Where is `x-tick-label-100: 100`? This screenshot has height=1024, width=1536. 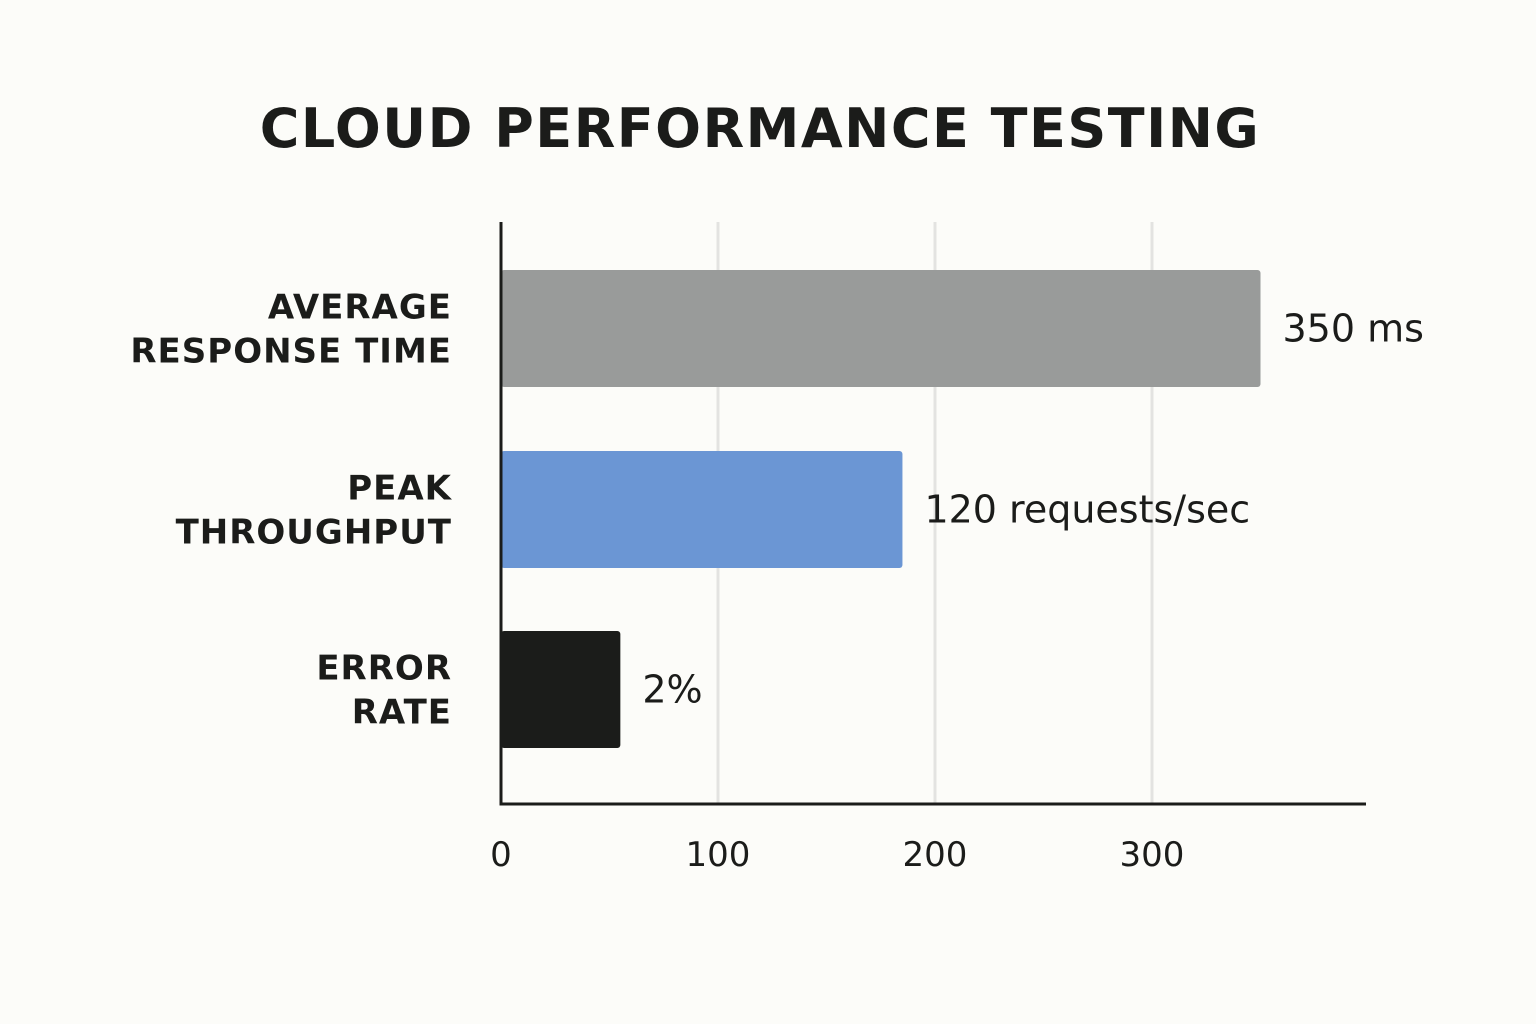
x-tick-label-100: 100 is located at coordinates (718, 855).